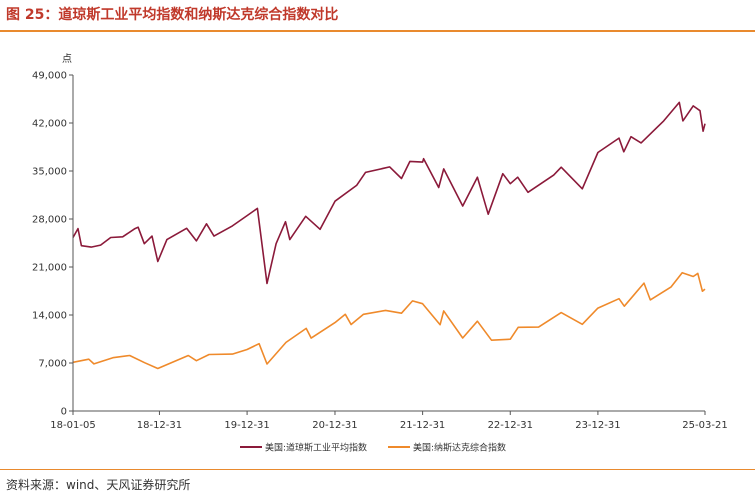 The image size is (755, 498). Describe the element at coordinates (64, 412) in the screenshot. I see `y-tick-label: 0` at that location.